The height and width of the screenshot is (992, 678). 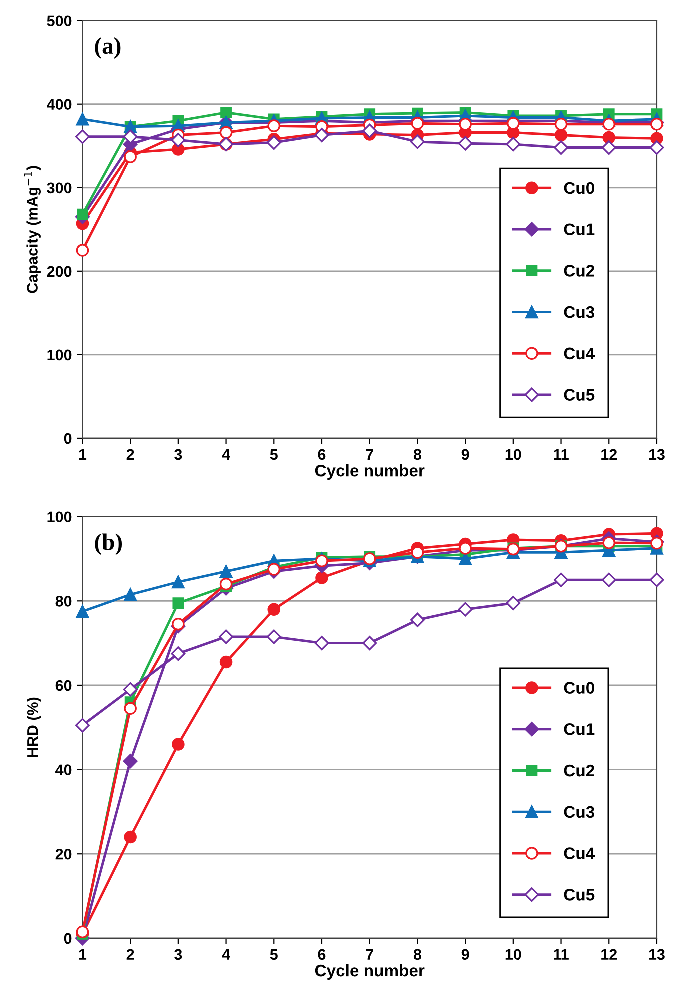 What do you see at coordinates (59, 272) in the screenshot?
I see `y-tick-label: 200` at bounding box center [59, 272].